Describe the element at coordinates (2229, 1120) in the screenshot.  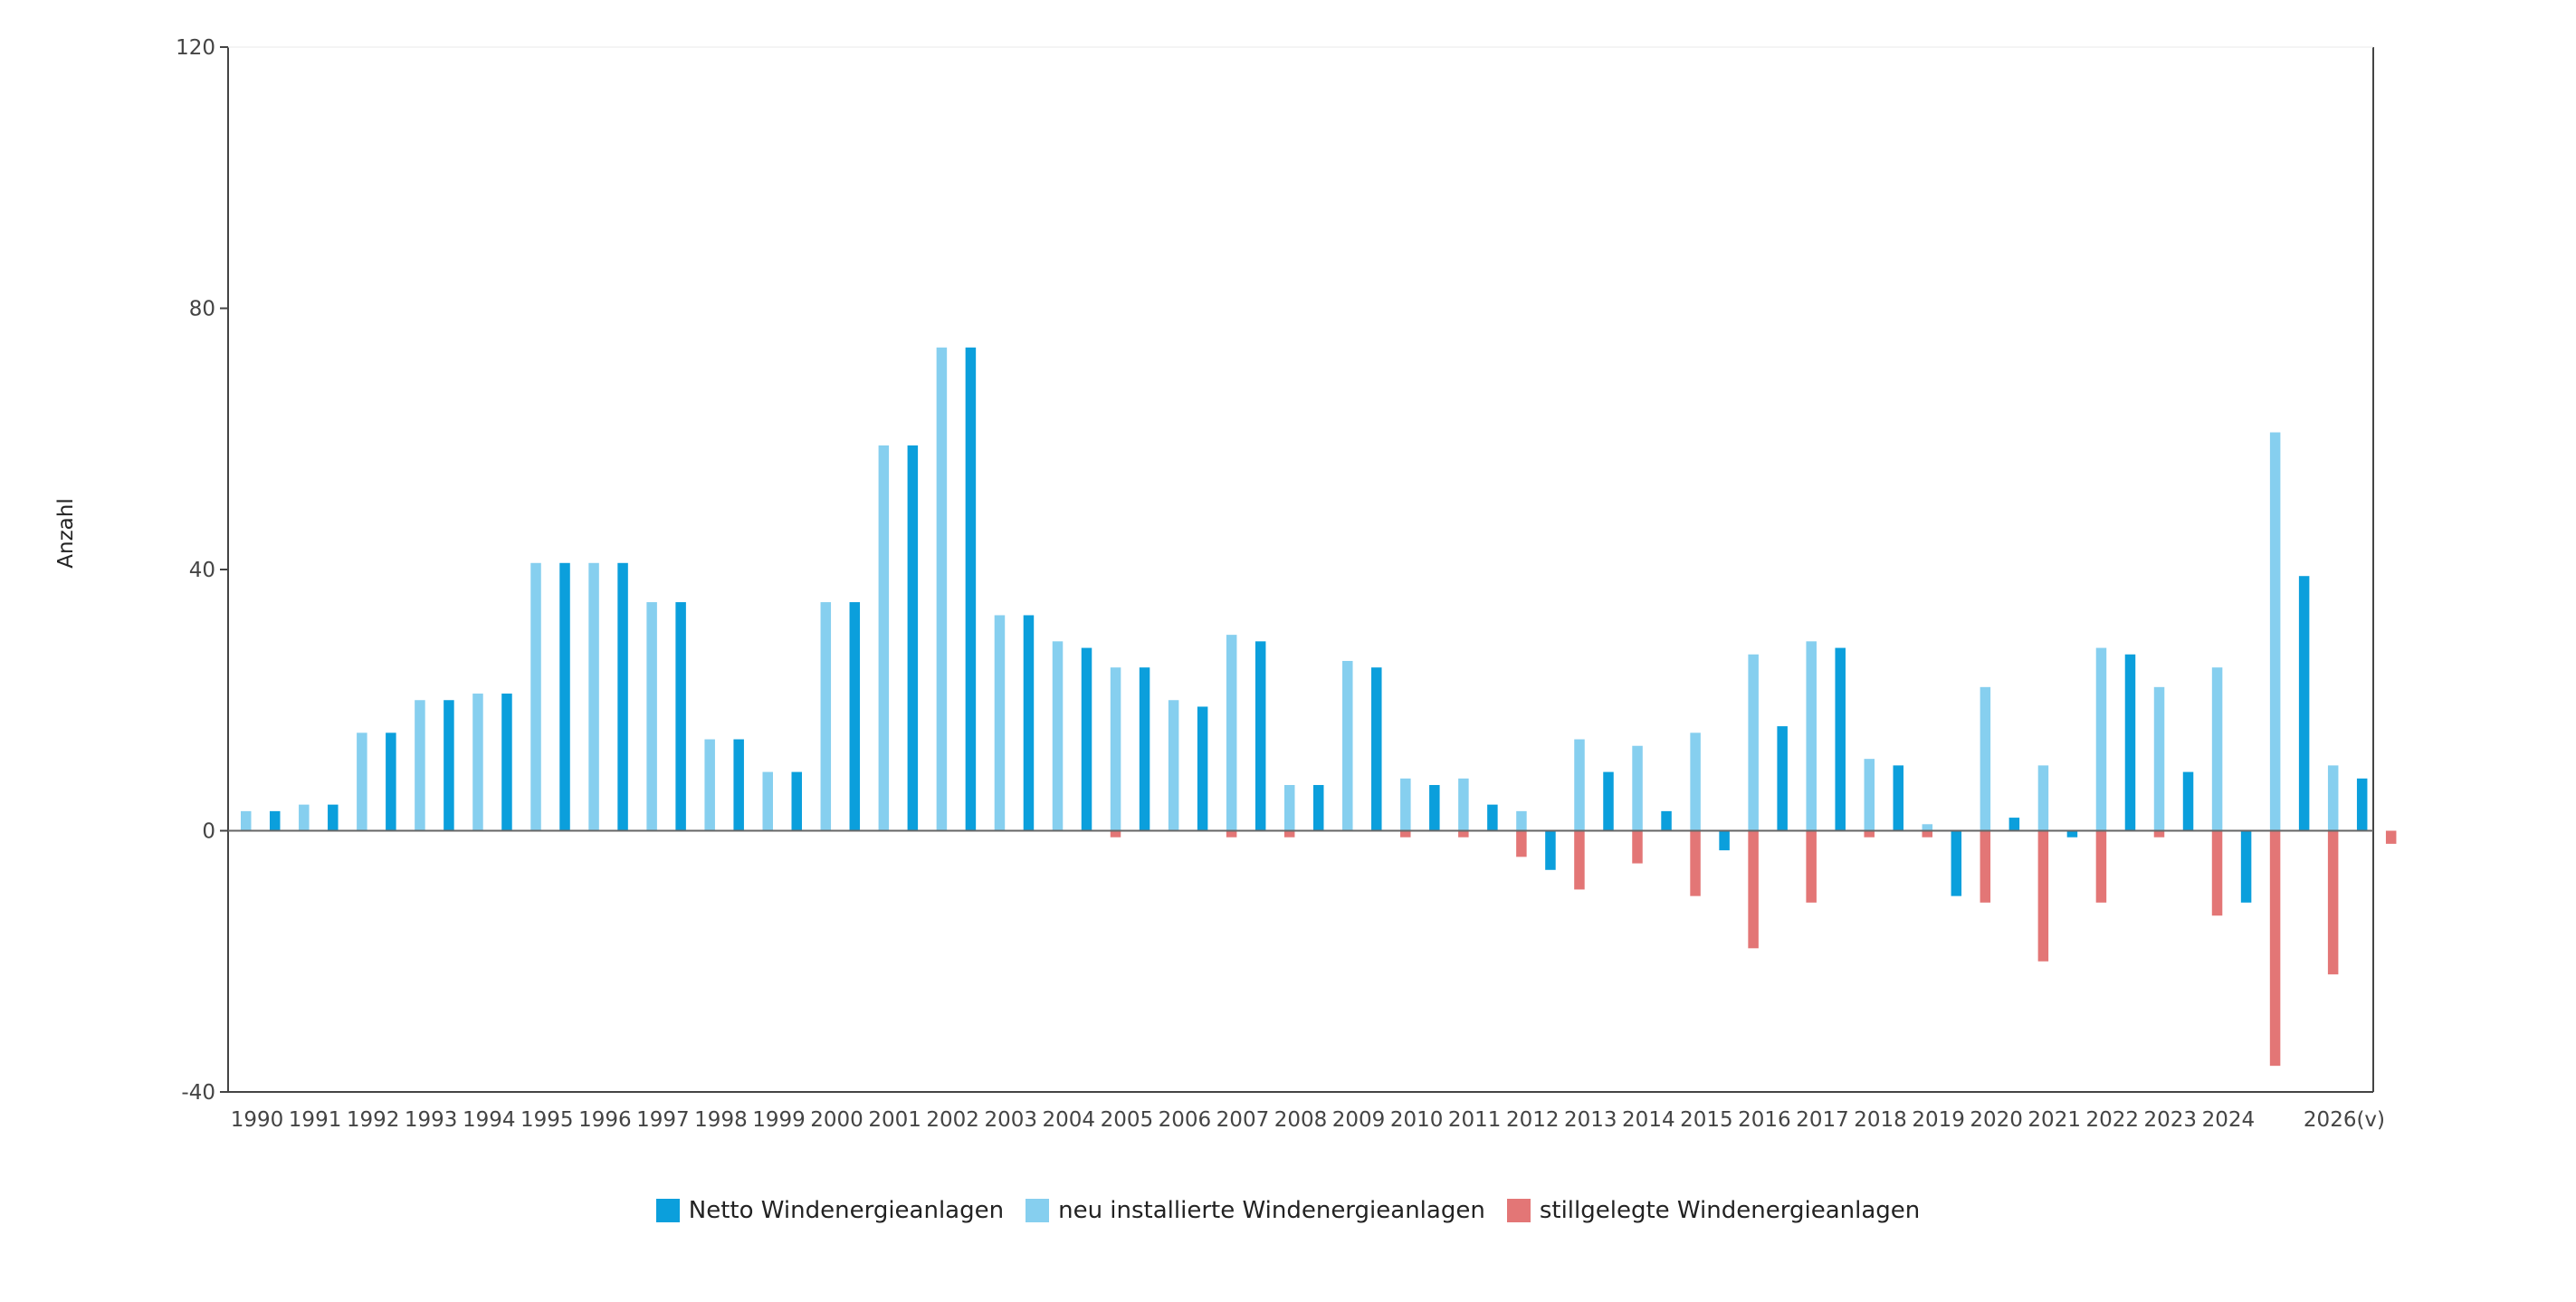
I see `x-tick-label: 2024` at that location.